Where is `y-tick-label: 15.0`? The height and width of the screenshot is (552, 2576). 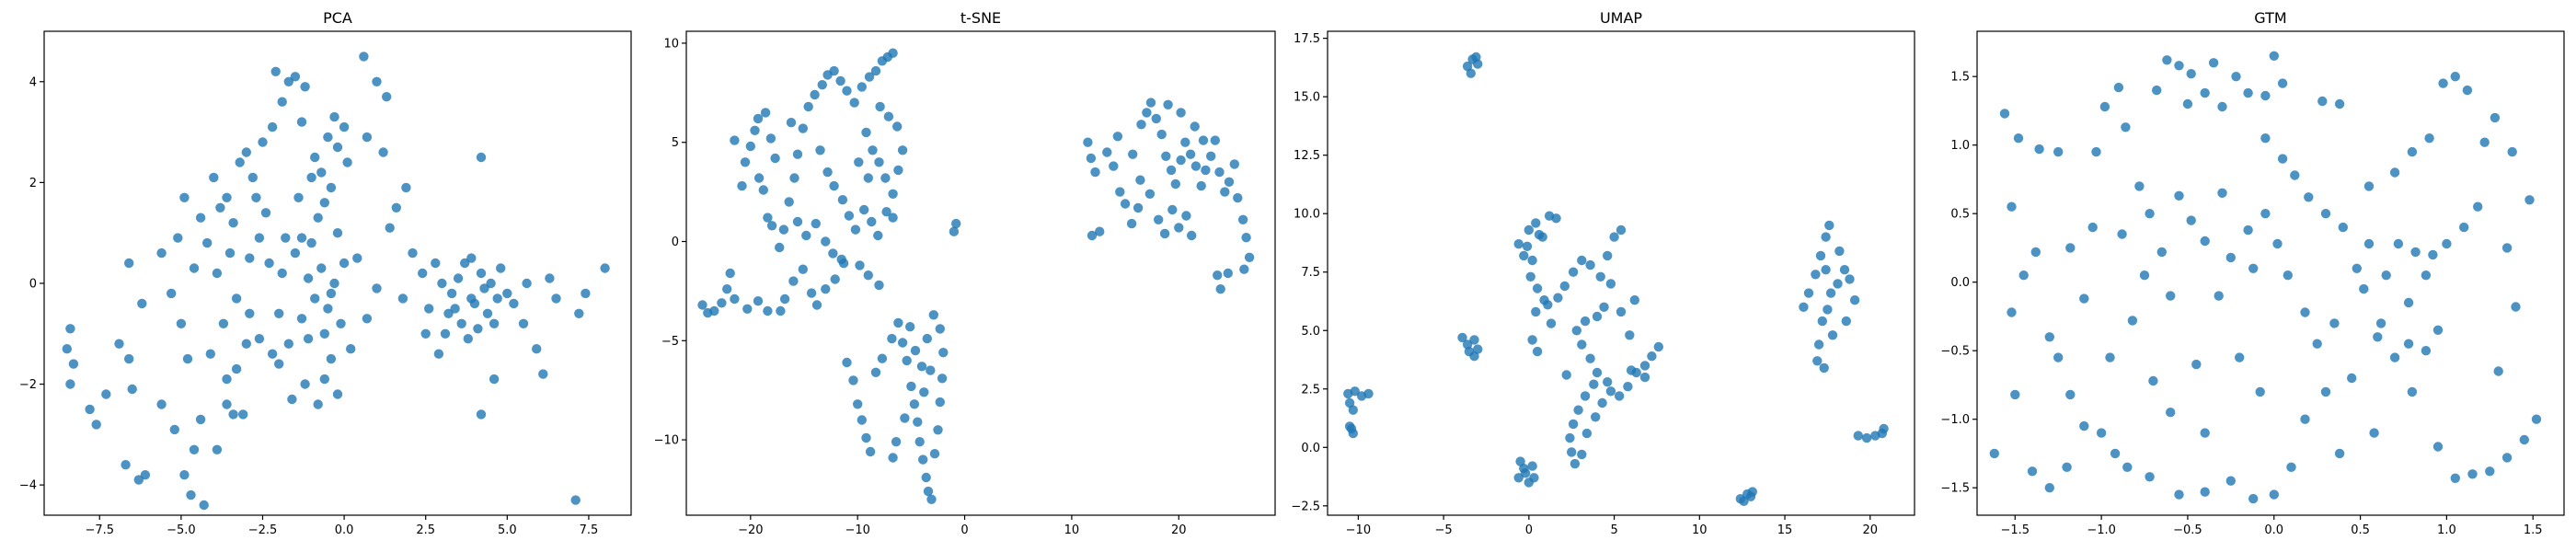
y-tick-label: 15.0 is located at coordinates (1307, 98).